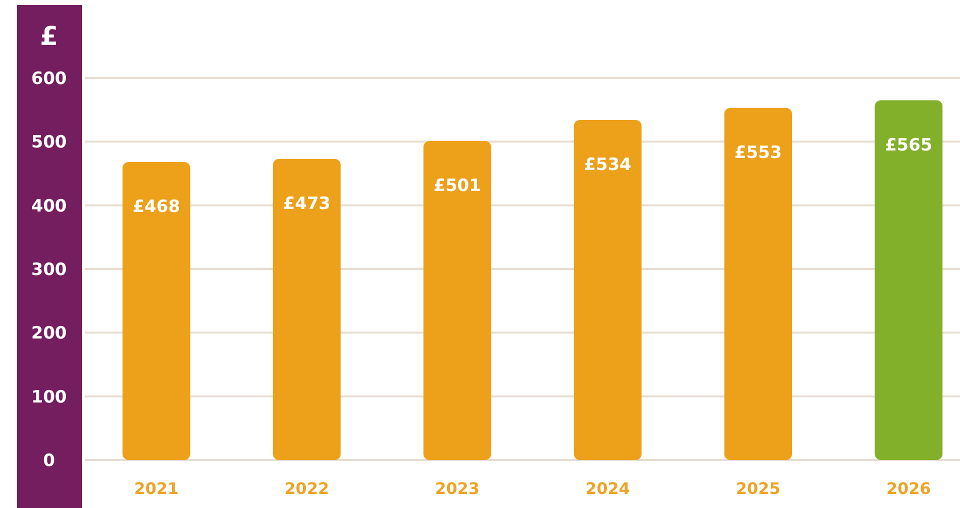 The image size is (960, 508). Describe the element at coordinates (156, 488) in the screenshot. I see `x-tick-label: 2021` at that location.